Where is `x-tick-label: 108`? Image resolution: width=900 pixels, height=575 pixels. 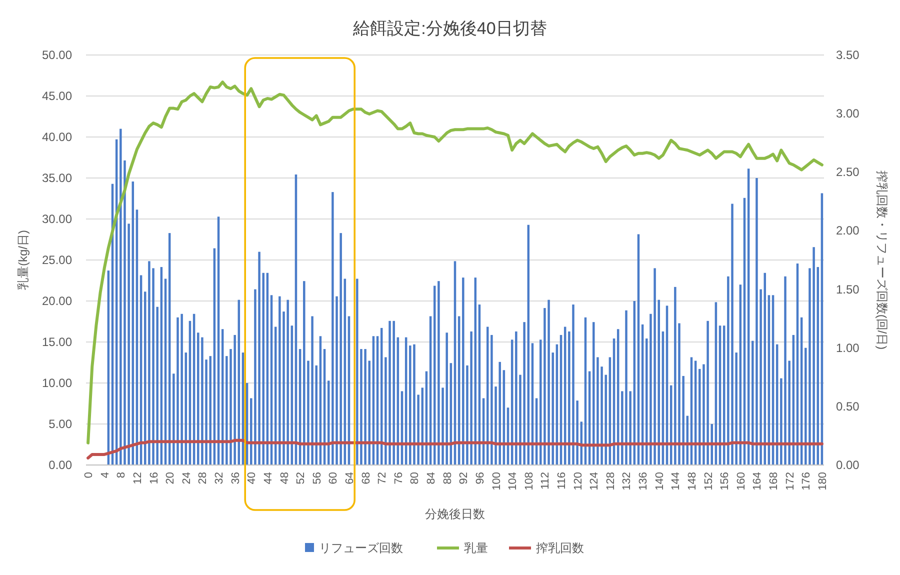 x-tick-label: 108 is located at coordinates (529, 481).